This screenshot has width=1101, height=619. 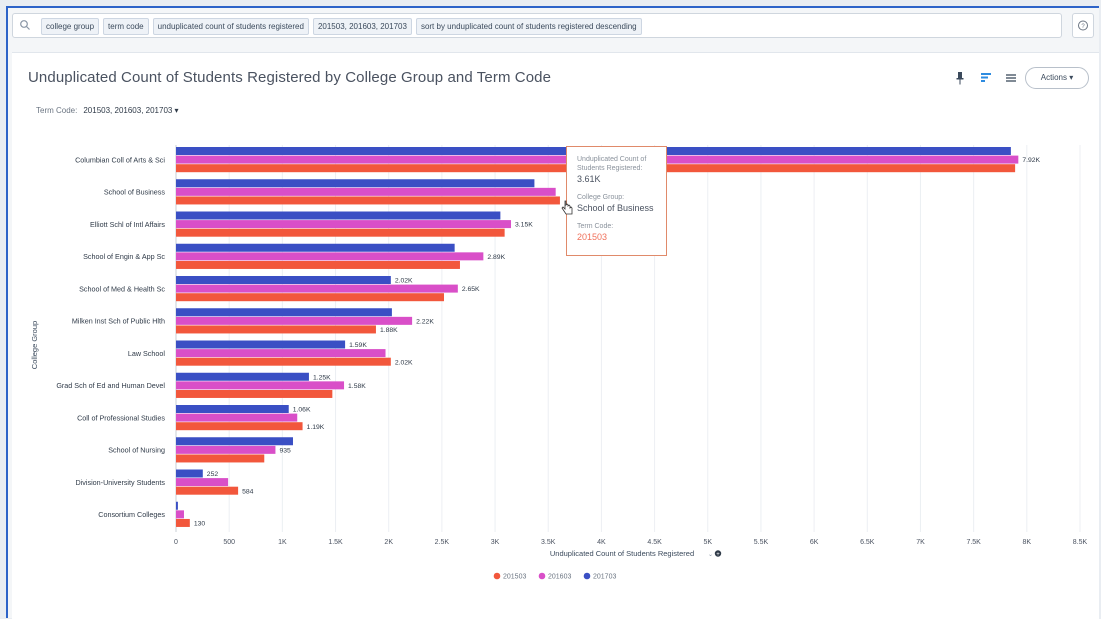 What do you see at coordinates (25, 25) in the screenshot?
I see `search-icon` at bounding box center [25, 25].